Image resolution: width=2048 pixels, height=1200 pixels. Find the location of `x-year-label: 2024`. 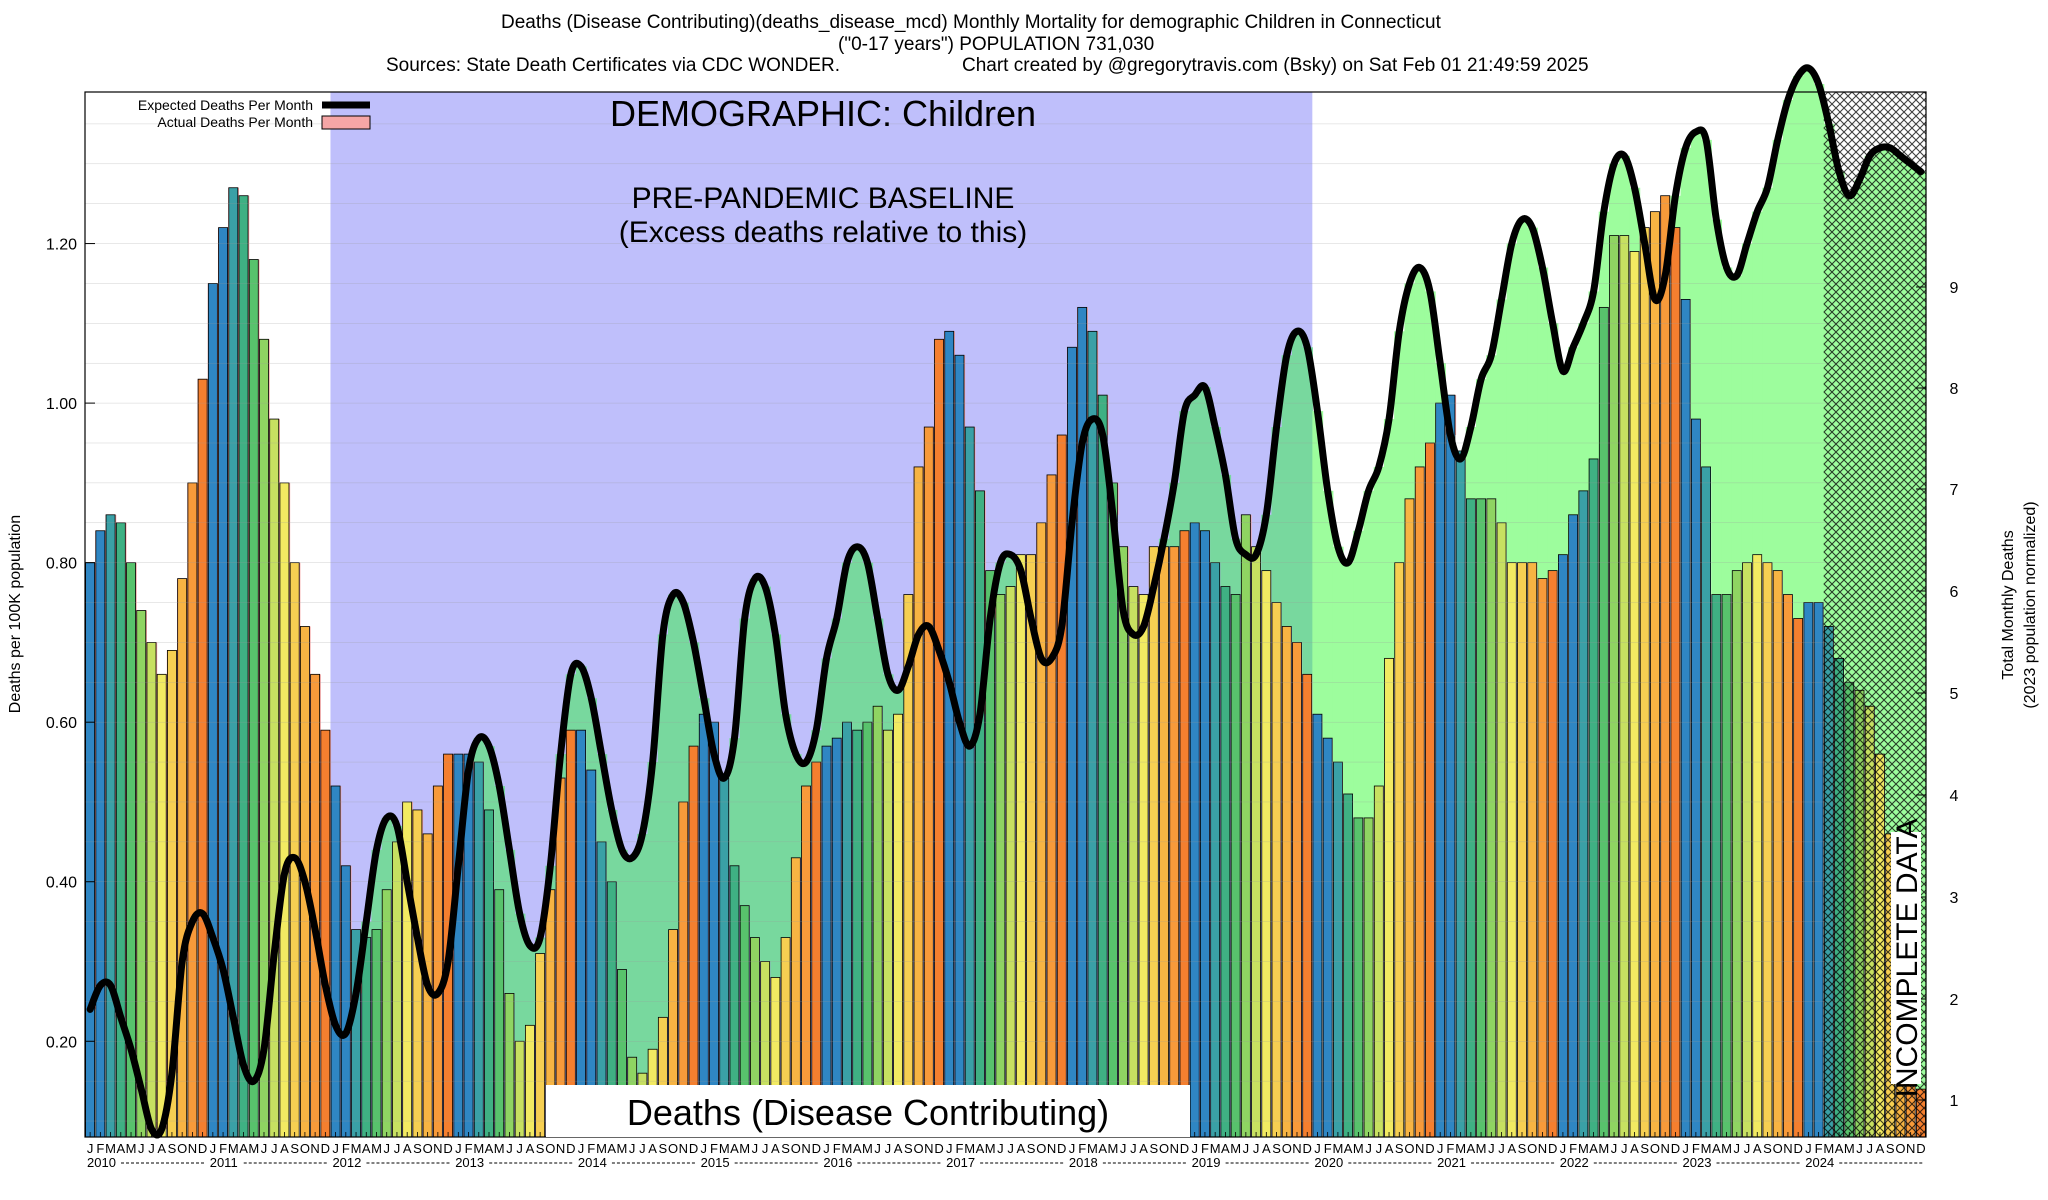

x-year-label: 2024 is located at coordinates (1819, 1162).